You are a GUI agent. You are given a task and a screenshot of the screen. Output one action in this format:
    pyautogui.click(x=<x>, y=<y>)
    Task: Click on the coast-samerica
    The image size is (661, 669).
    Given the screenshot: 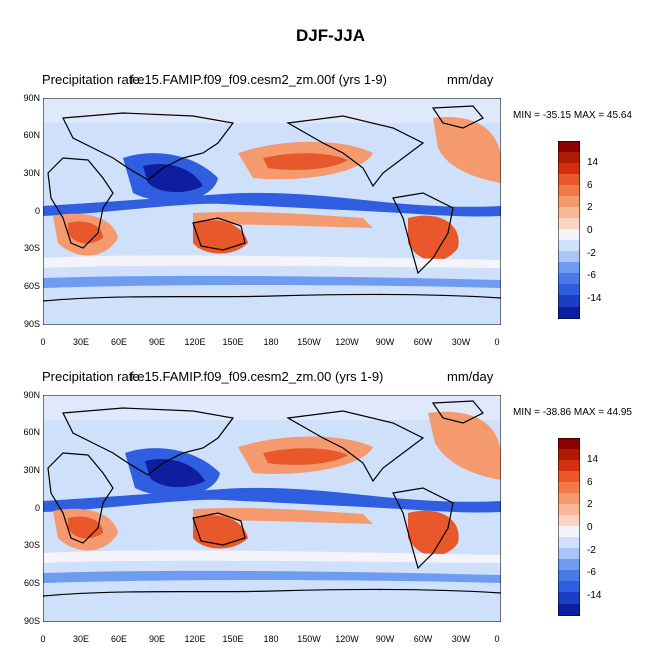 What is the action you would take?
    pyautogui.click(x=423, y=528)
    